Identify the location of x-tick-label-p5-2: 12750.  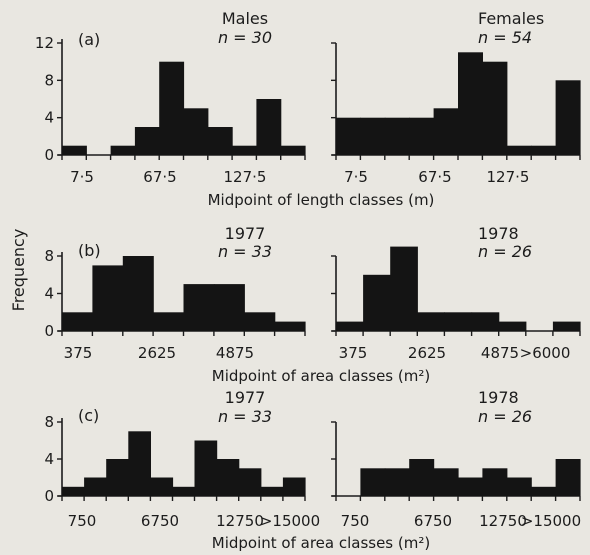
(503, 521).